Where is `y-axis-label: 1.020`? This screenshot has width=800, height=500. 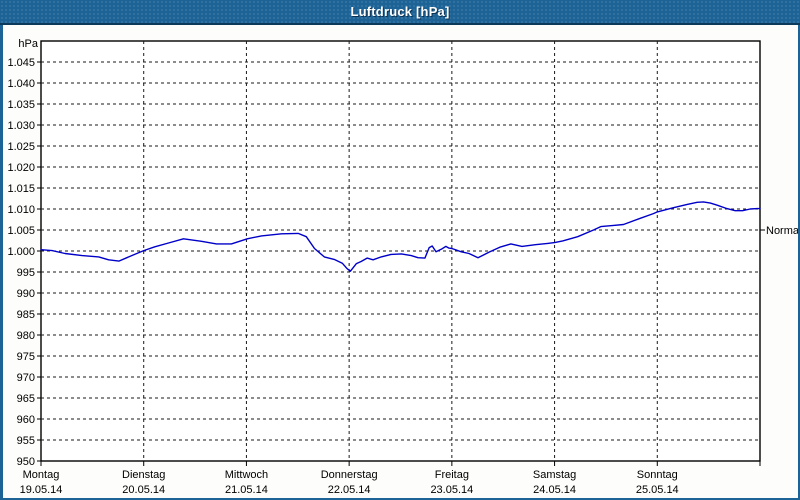 y-axis-label: 1.020 is located at coordinates (21, 168).